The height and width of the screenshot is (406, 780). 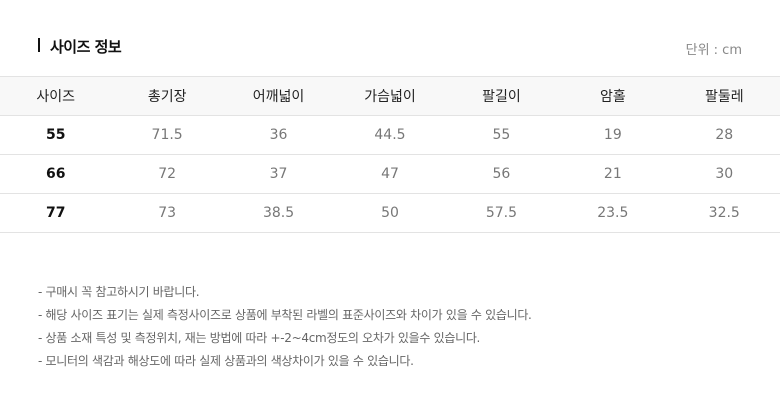 What do you see at coordinates (724, 135) in the screenshot?
I see `measure-cell: 28` at bounding box center [724, 135].